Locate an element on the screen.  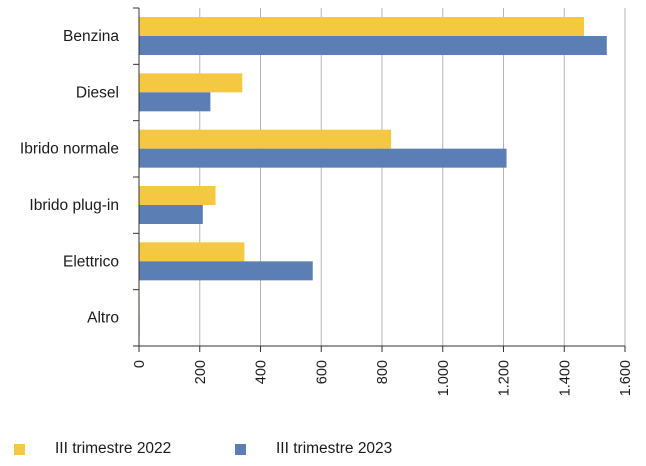
category-label: Ibrido plug-in is located at coordinates (74, 205).